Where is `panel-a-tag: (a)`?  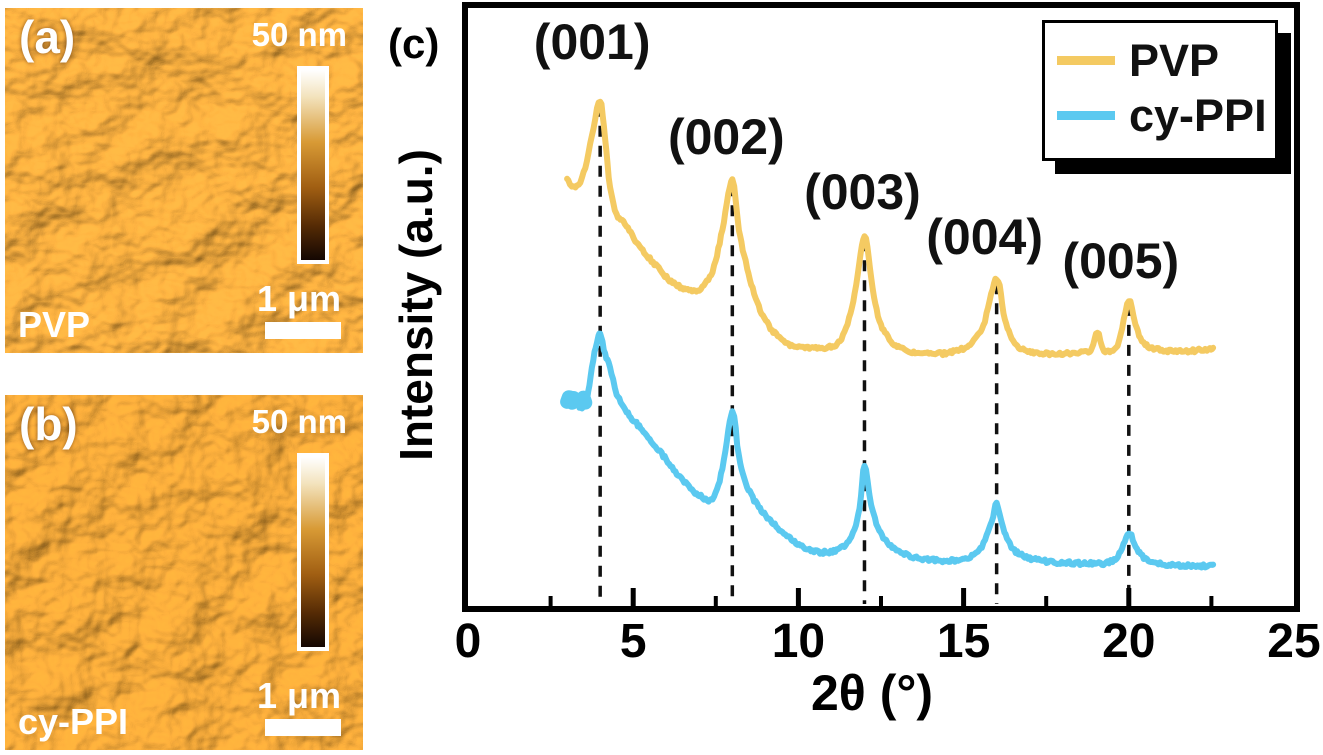 panel-a-tag: (a) is located at coordinates (47, 37).